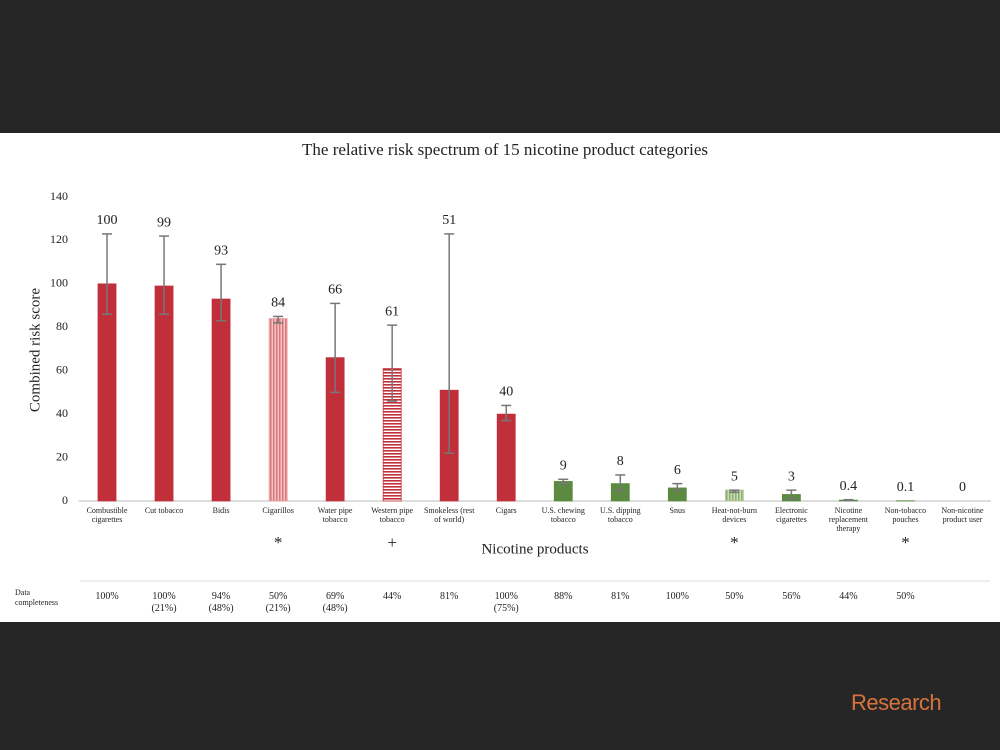 The image size is (1000, 750). I want to click on x-axis-label: Nicotine products, so click(534, 549).